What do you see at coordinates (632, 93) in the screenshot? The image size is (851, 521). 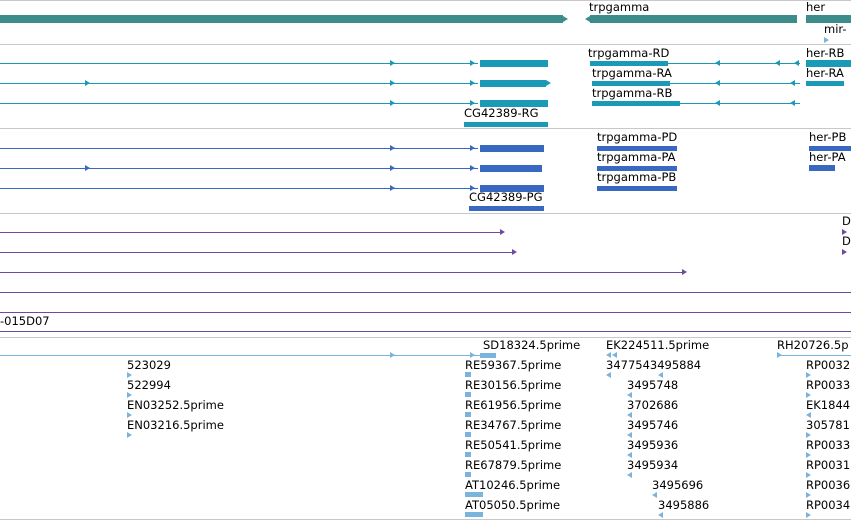 I see `transcript-label-trpgamma-rb: trpgamma-RB` at bounding box center [632, 93].